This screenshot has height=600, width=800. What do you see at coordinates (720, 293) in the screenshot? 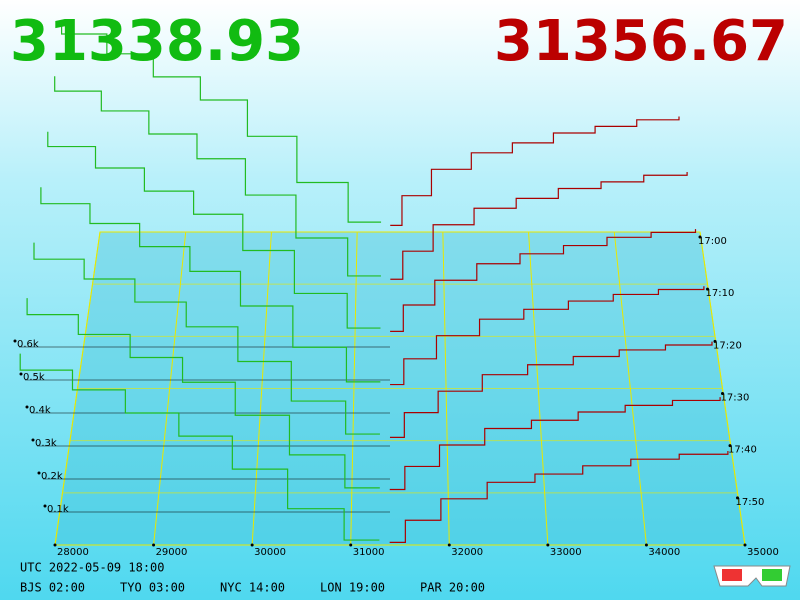
I see `time-tick-label: 17:10` at bounding box center [720, 293].